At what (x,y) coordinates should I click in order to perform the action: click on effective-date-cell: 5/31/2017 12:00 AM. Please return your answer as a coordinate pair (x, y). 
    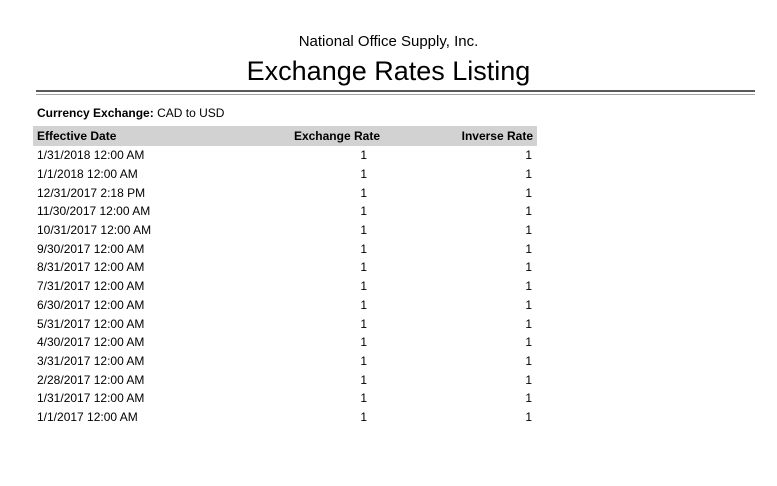
    Looking at the image, I should click on (91, 323).